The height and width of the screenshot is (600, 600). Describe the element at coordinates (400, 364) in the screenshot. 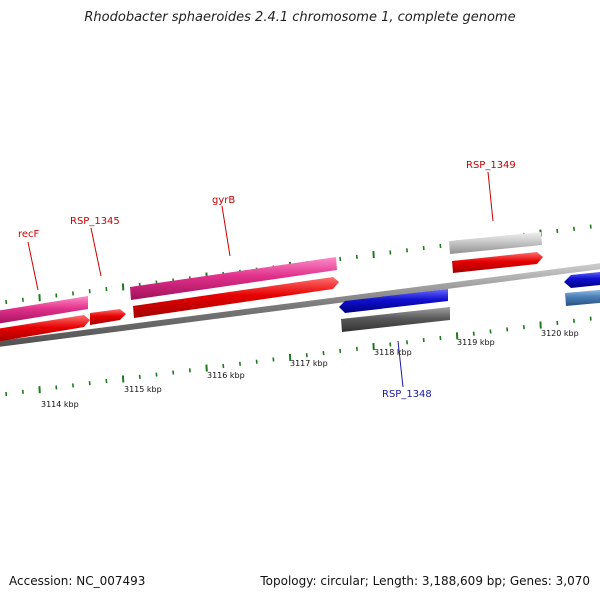

I see `leader-rsp1348` at that location.